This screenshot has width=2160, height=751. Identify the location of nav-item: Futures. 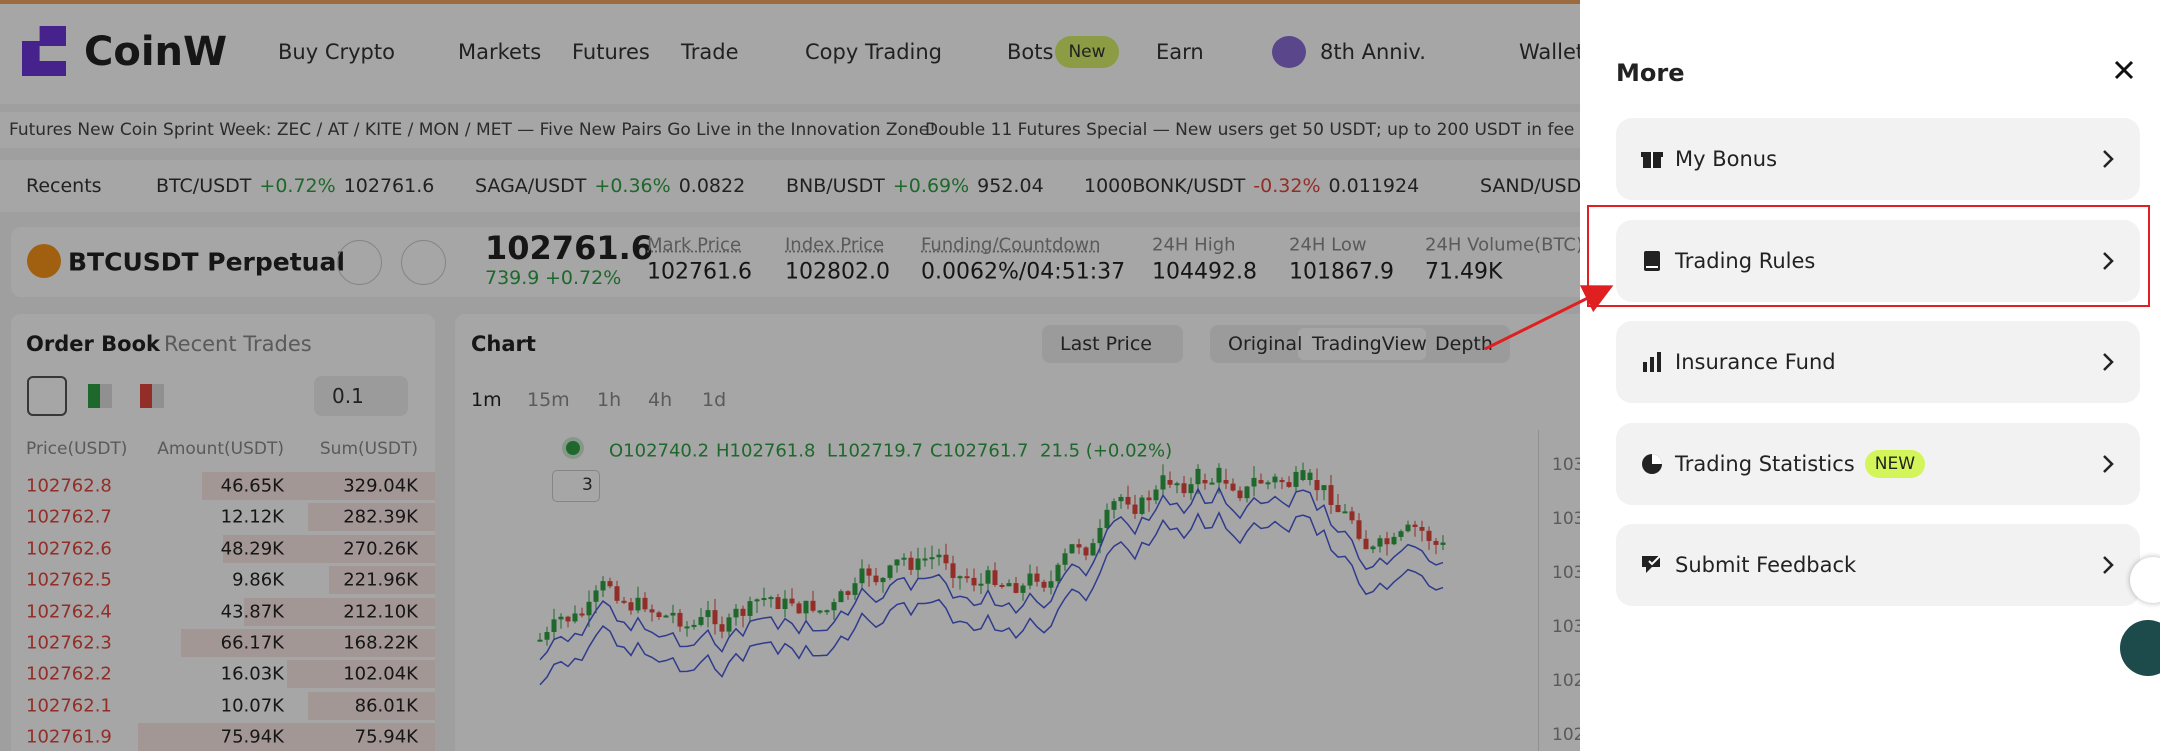
(611, 52).